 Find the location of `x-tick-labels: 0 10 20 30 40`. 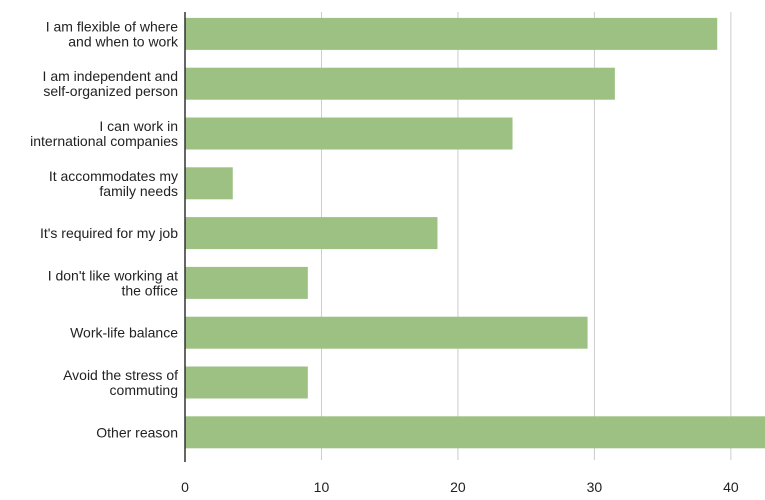

x-tick-labels: 0 10 20 30 40 is located at coordinates (460, 487).